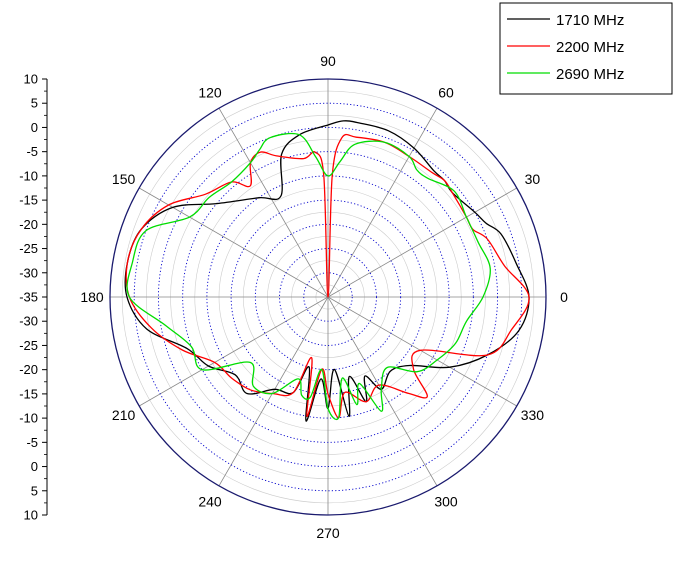 The width and height of the screenshot is (680, 561). What do you see at coordinates (446, 93) in the screenshot?
I see `angle-label: 60` at bounding box center [446, 93].